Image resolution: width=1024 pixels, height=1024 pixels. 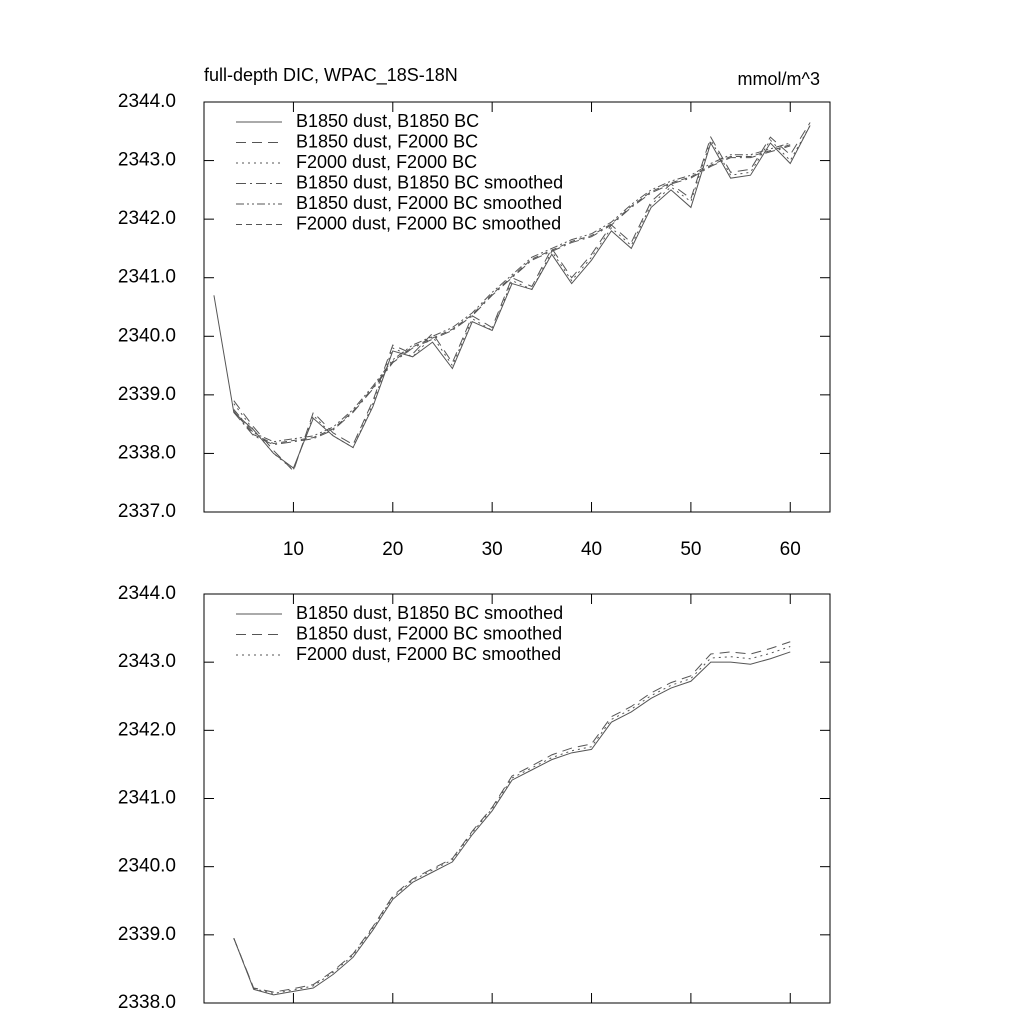 I want to click on legend-label: B1850 dust, F2000 BC, so click(x=387, y=141).